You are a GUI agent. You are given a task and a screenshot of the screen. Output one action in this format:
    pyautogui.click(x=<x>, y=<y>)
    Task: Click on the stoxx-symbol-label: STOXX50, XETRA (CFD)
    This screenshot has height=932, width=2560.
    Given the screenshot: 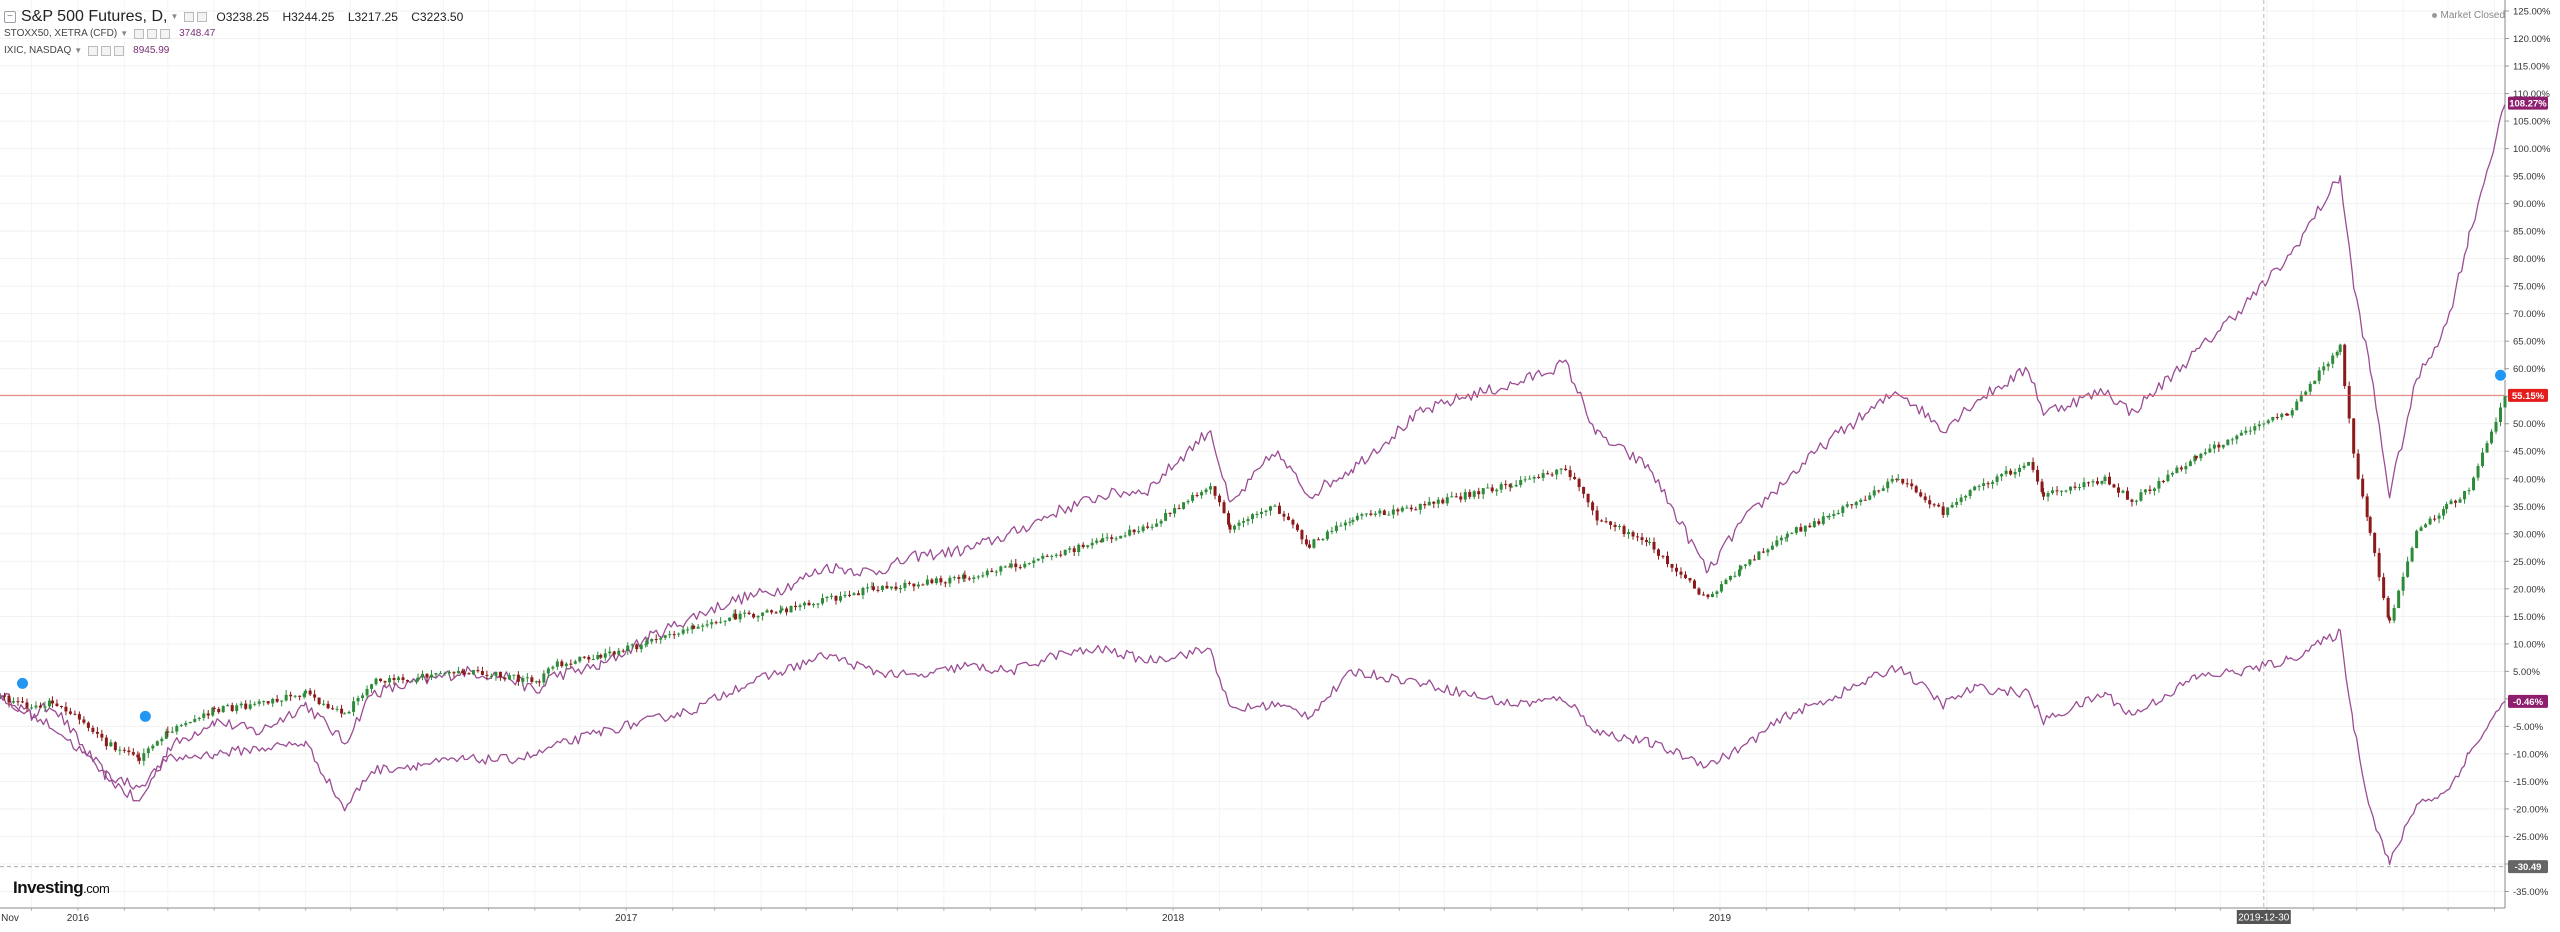 What is the action you would take?
    pyautogui.click(x=61, y=33)
    